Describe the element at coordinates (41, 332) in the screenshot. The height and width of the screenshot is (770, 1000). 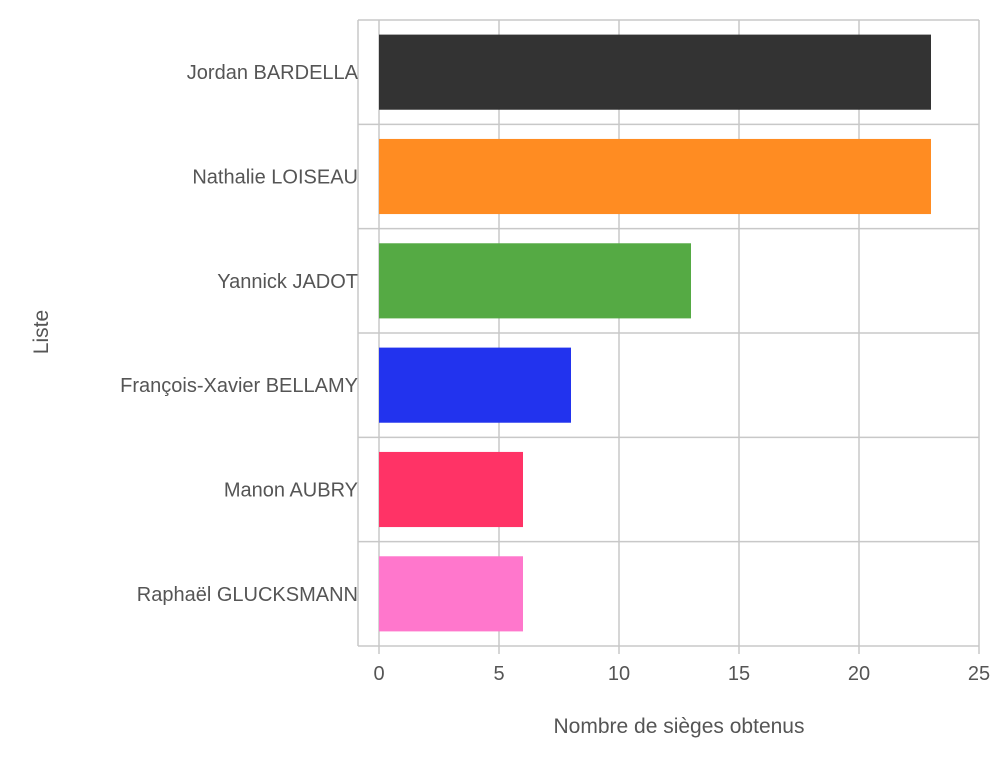
I see `y-axis-title: Liste` at that location.